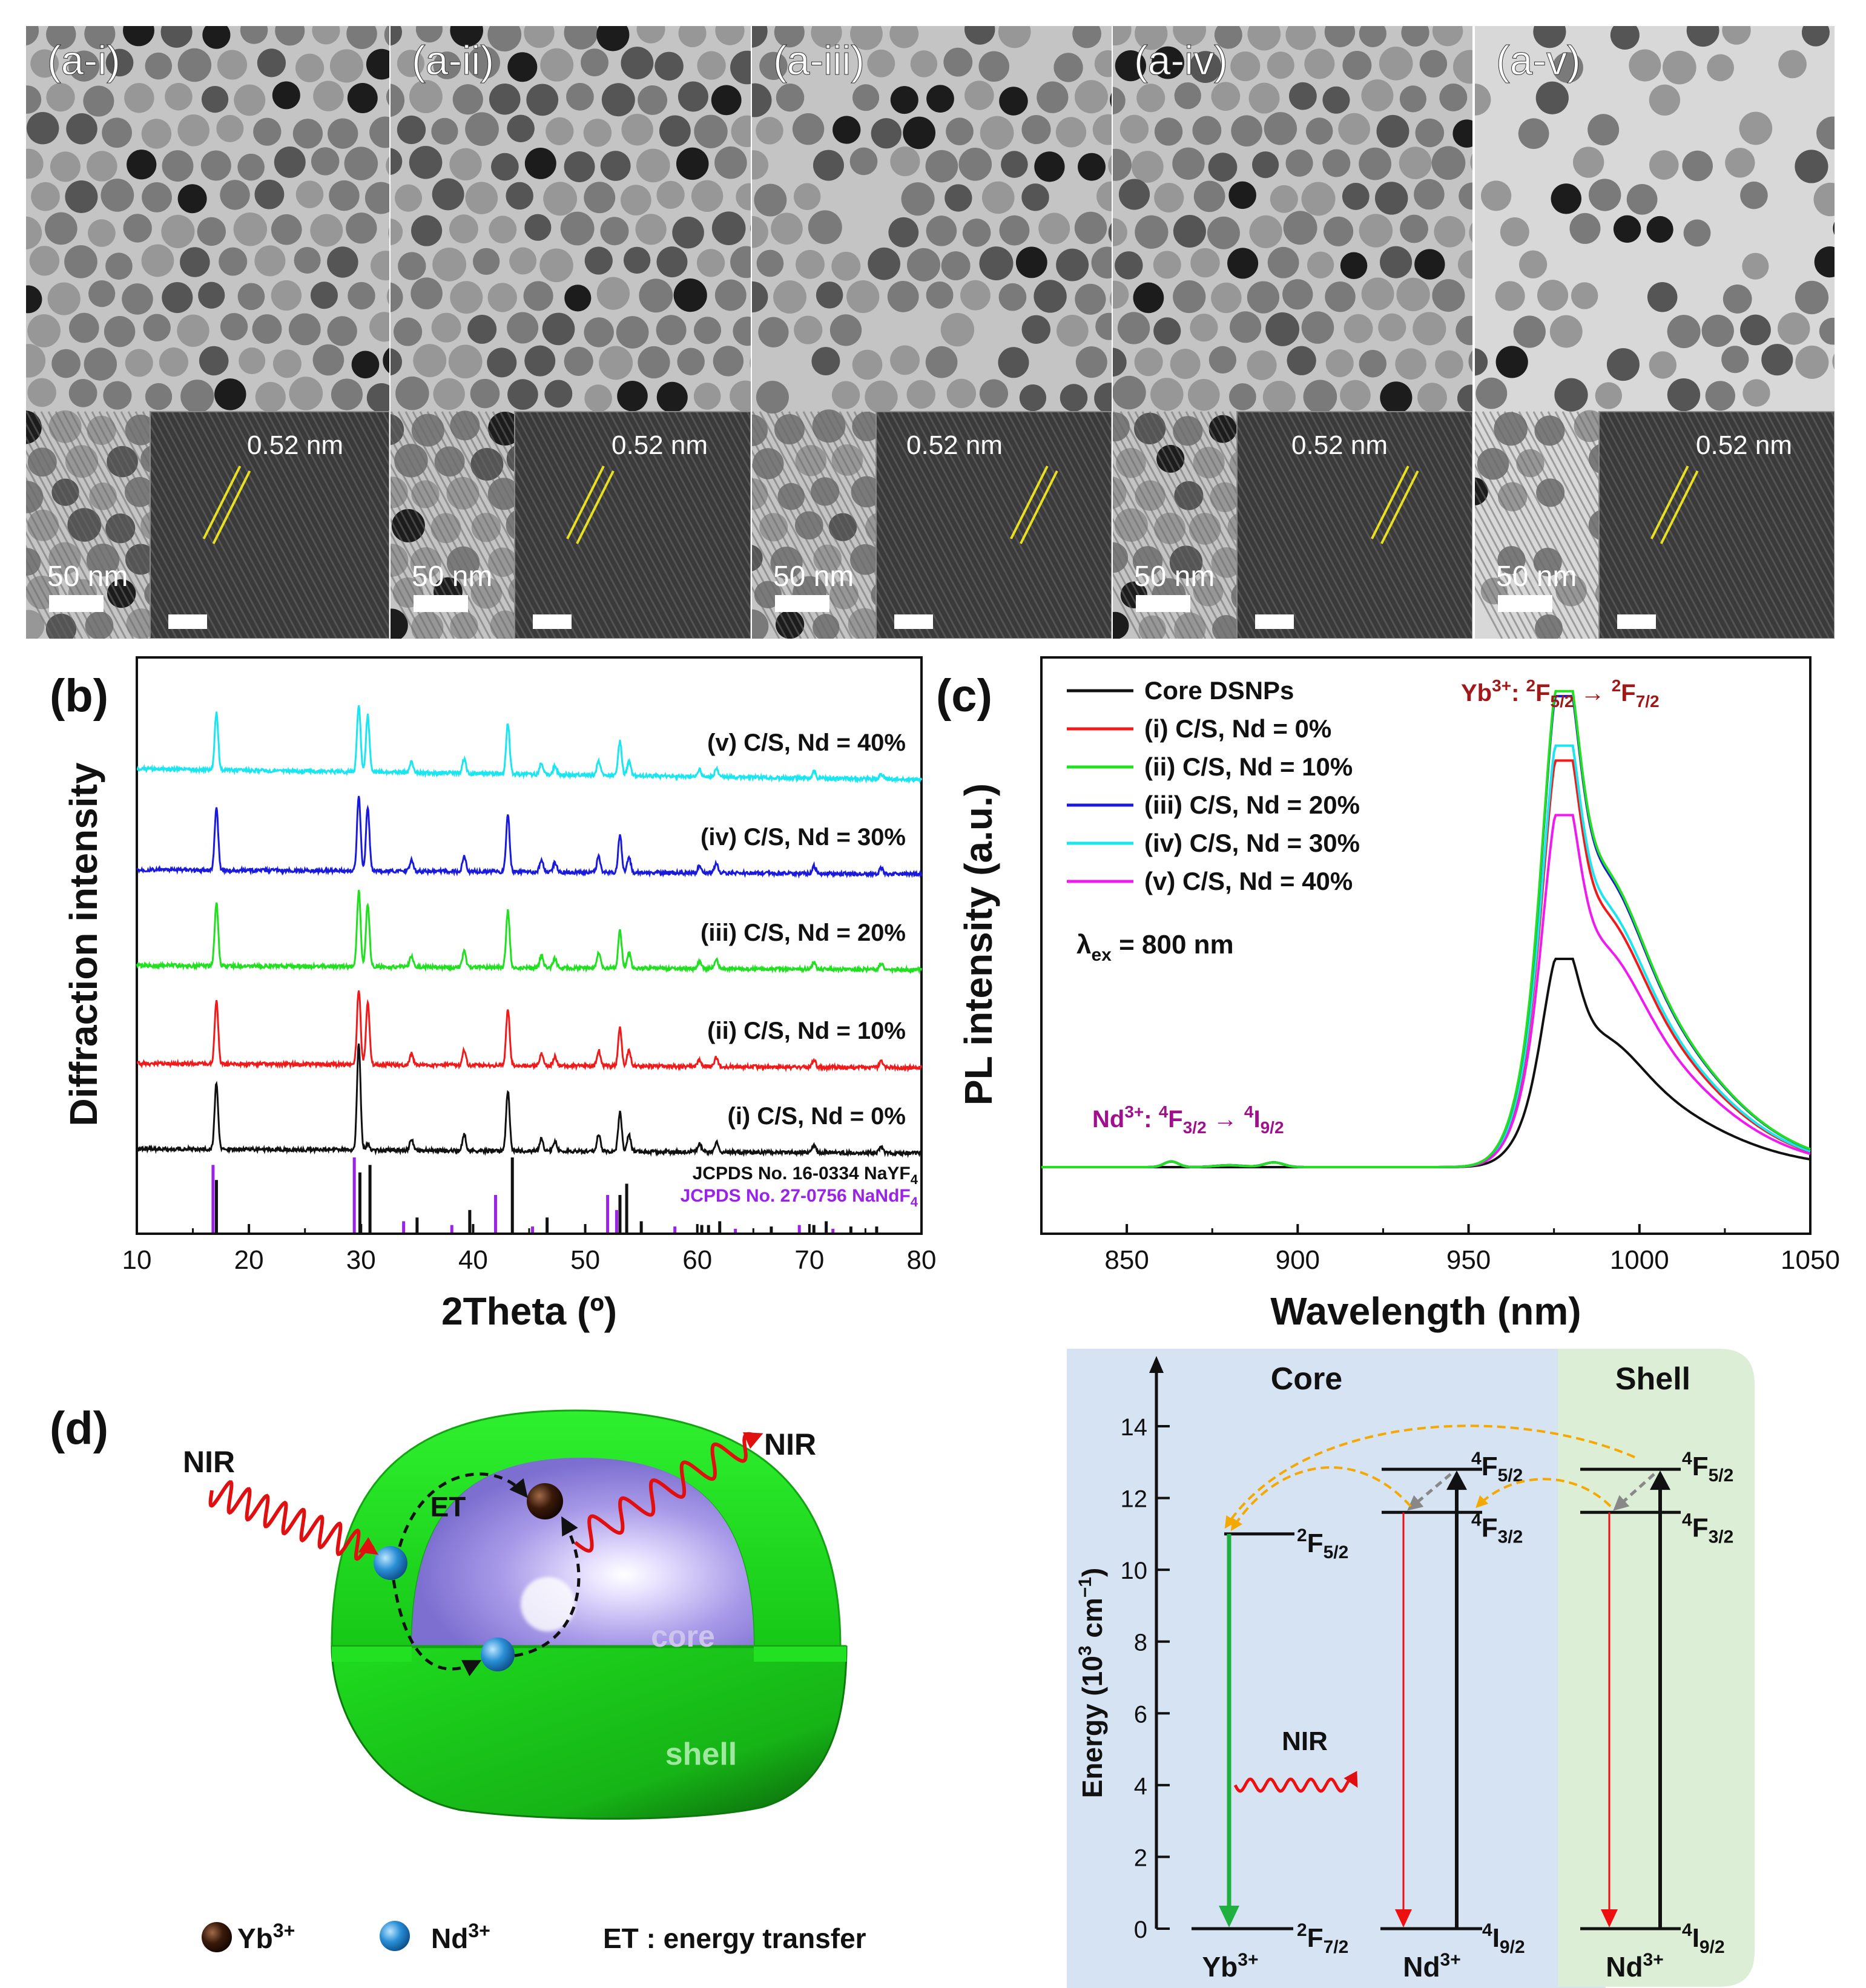 The width and height of the screenshot is (1866, 1988). Describe the element at coordinates (1252, 805) in the screenshot. I see `legend-entry: (iii) C/S, Nd = 20%` at that location.